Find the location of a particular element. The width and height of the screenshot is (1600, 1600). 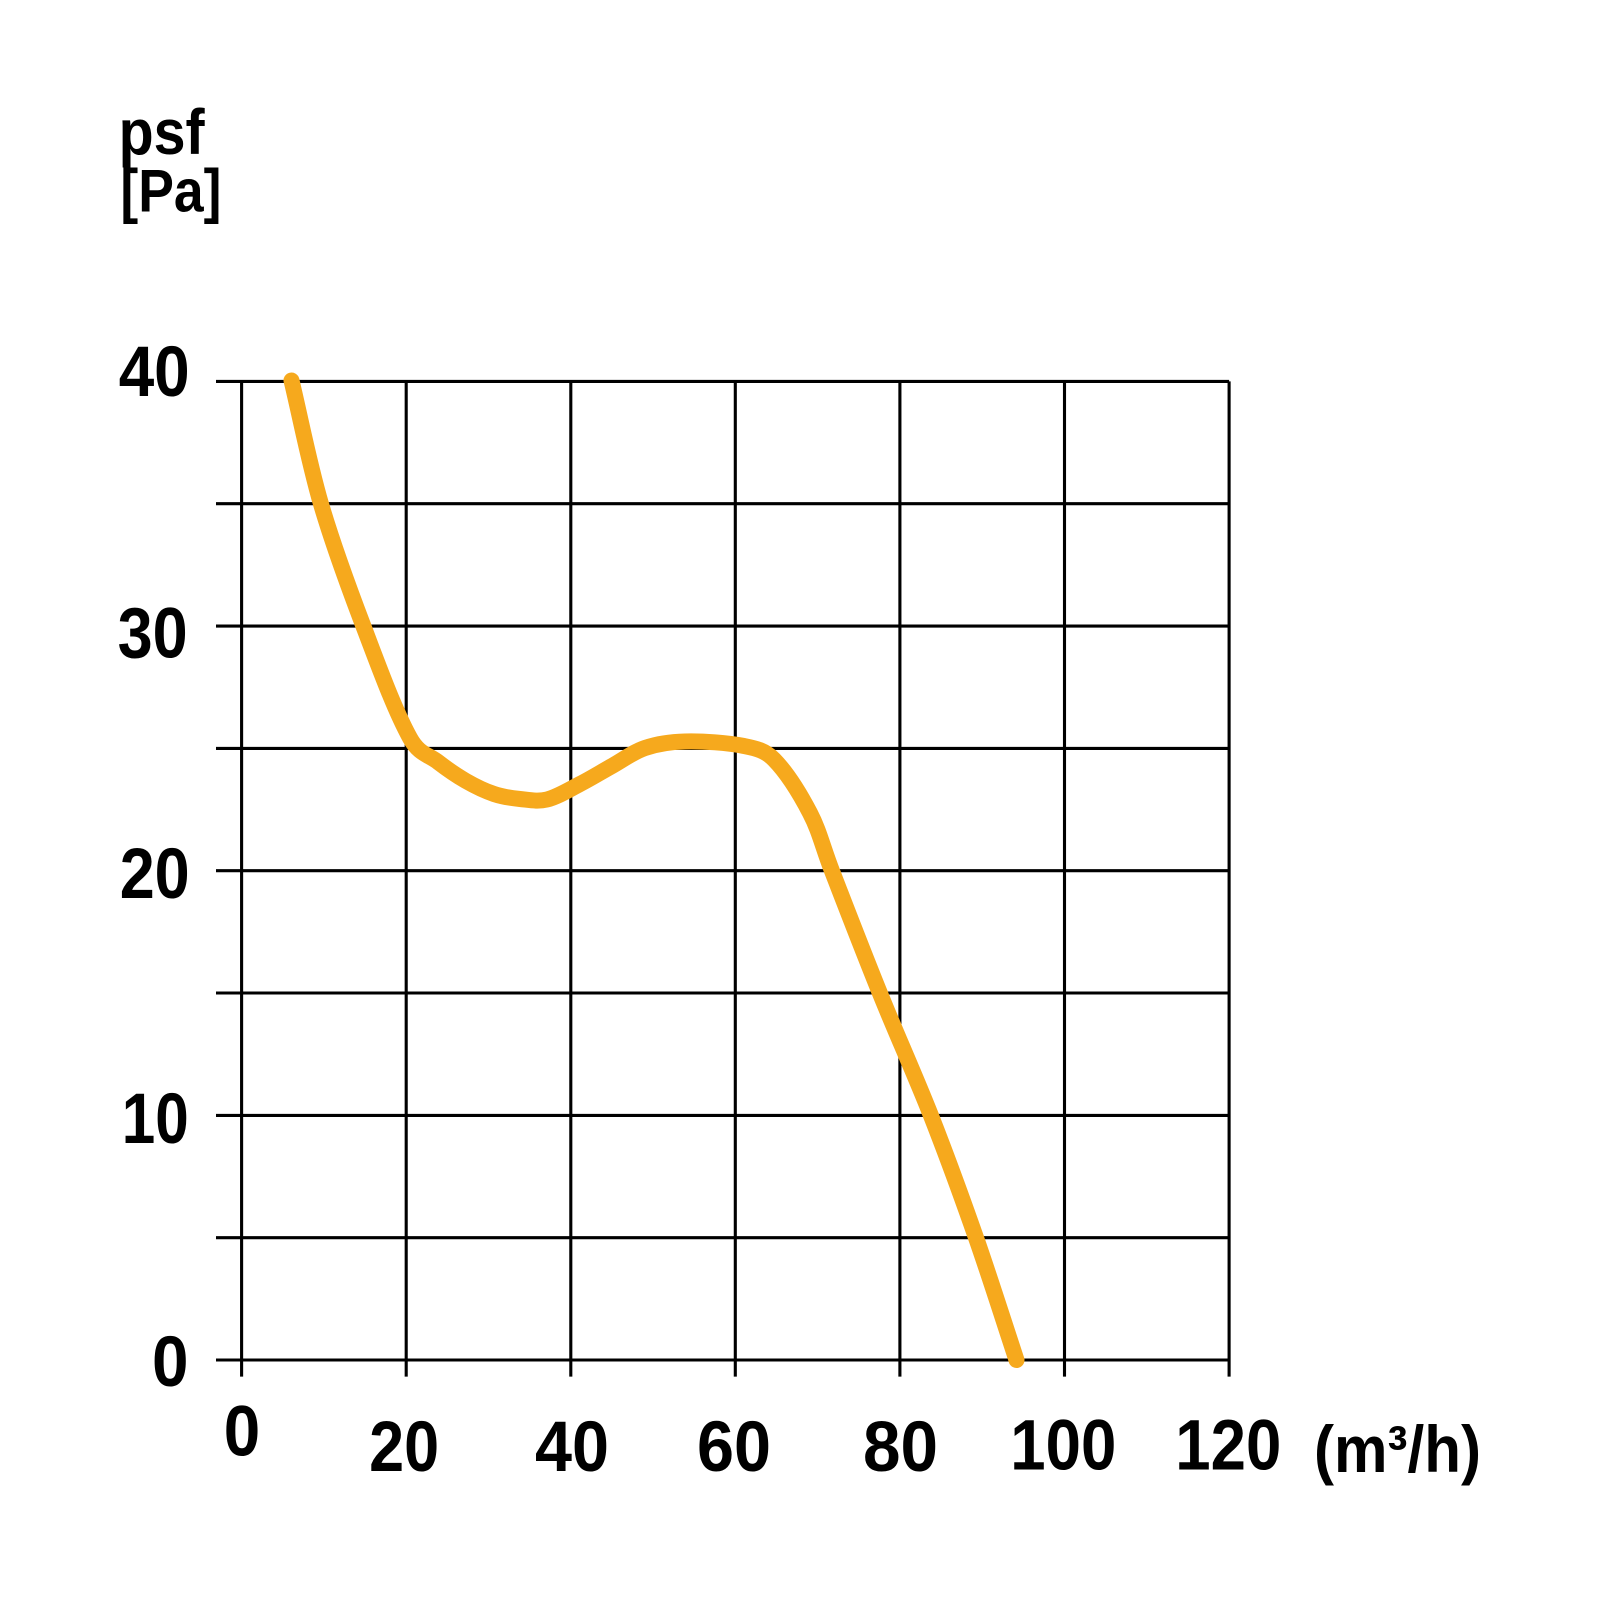

svg-text: 60 is located at coordinates (734, 1447).